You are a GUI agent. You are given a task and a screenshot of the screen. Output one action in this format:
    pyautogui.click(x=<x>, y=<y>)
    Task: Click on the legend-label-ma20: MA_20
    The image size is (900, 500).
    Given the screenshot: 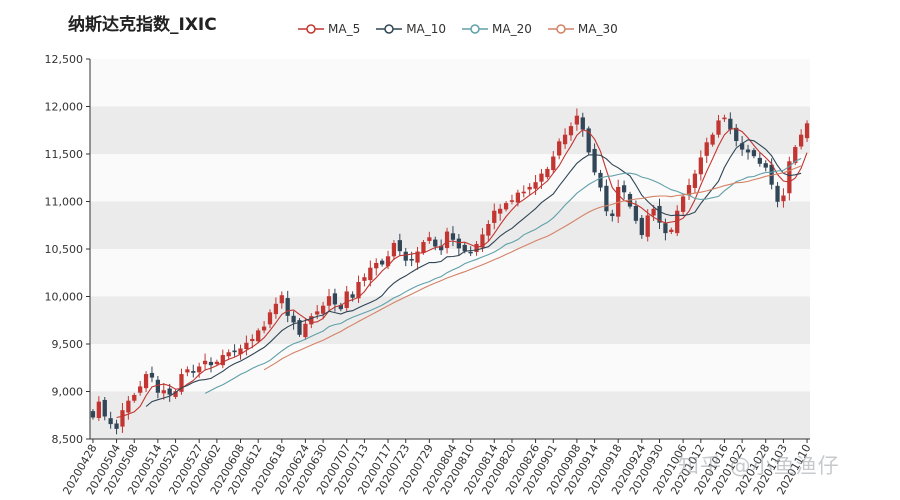 What is the action you would take?
    pyautogui.click(x=512, y=29)
    